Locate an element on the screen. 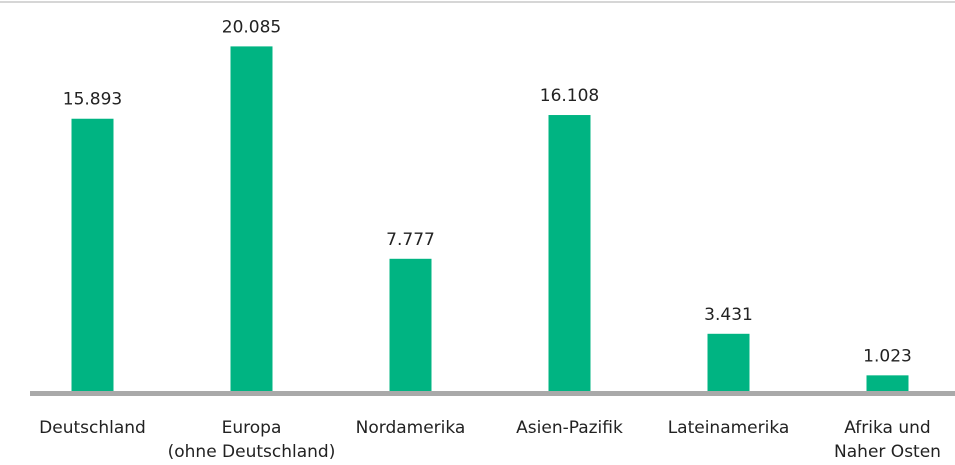 The height and width of the screenshot is (465, 955). x-tick-label: Nordamerika is located at coordinates (410, 428).